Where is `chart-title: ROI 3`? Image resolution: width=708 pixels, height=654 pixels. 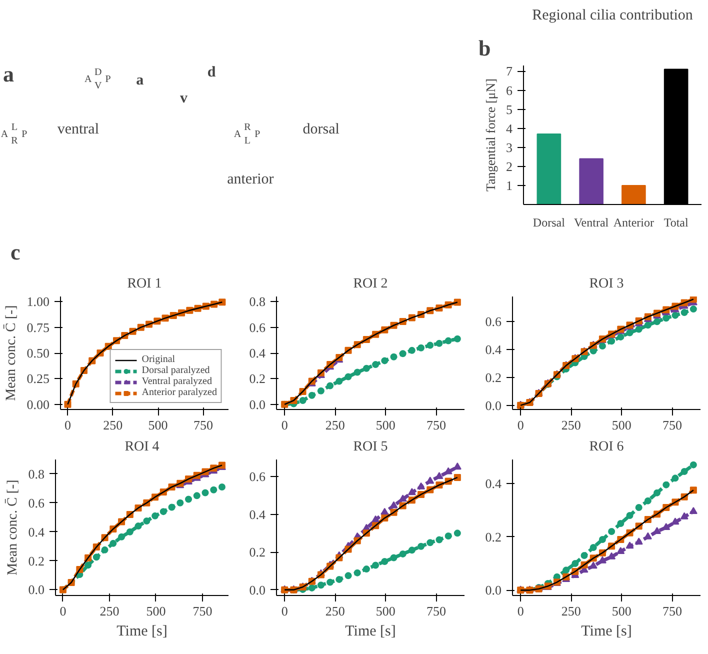 chart-title: ROI 3 is located at coordinates (606, 284).